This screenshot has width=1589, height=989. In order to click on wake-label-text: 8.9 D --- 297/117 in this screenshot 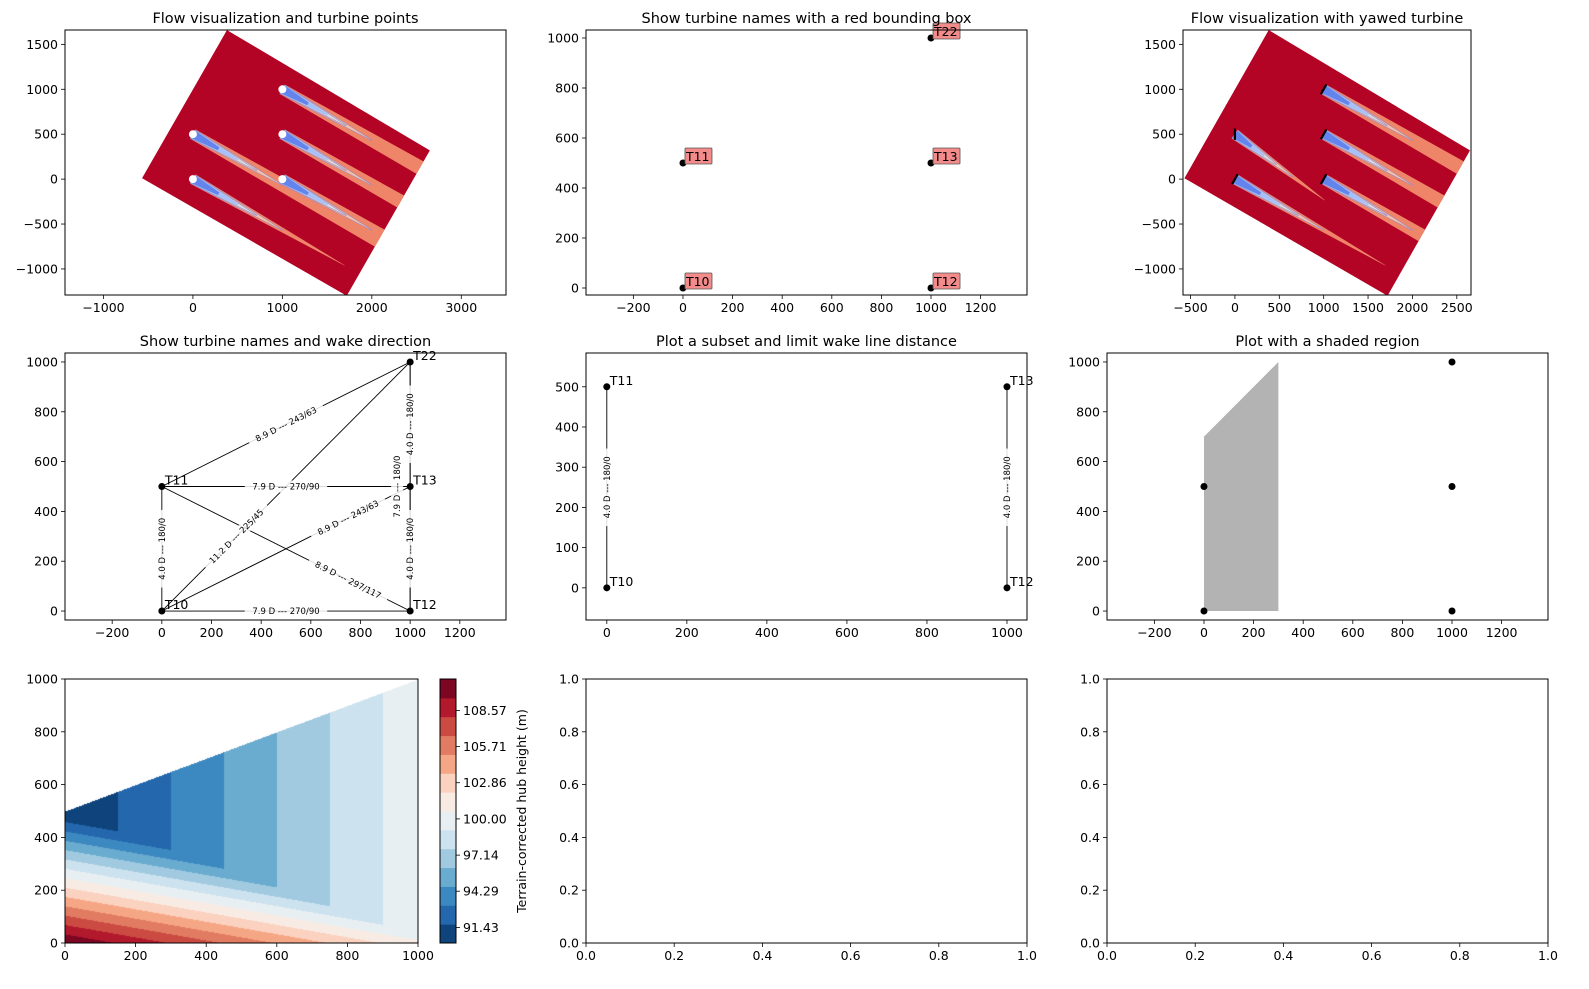, I will do `click(347, 581)`.